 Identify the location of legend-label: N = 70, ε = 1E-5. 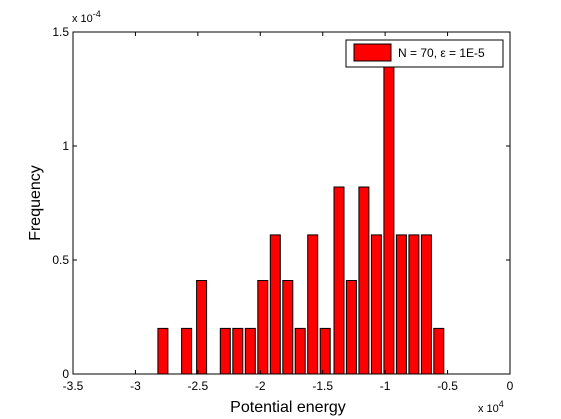
(441, 53).